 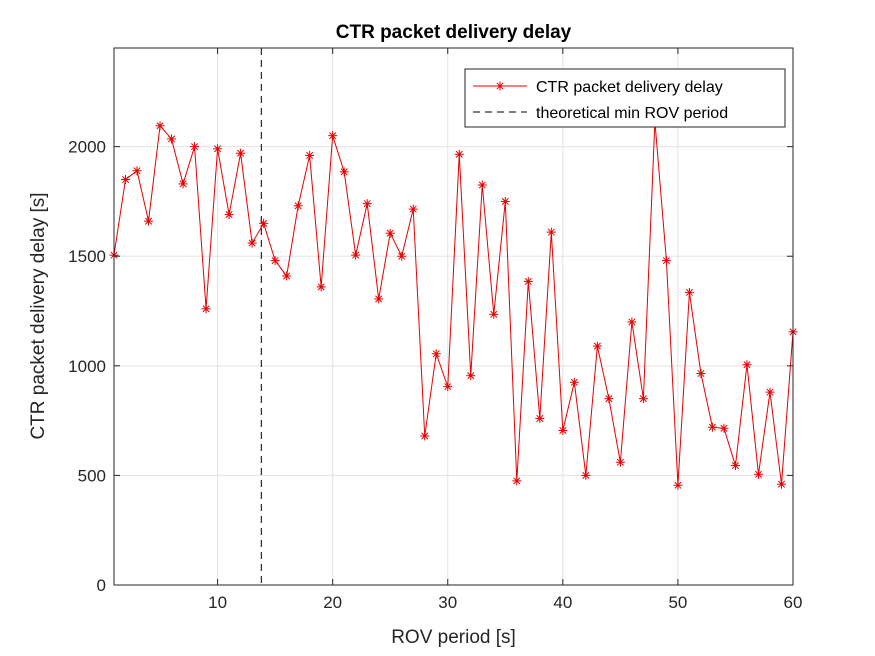 I want to click on y-tick-label: 0, so click(x=101, y=585).